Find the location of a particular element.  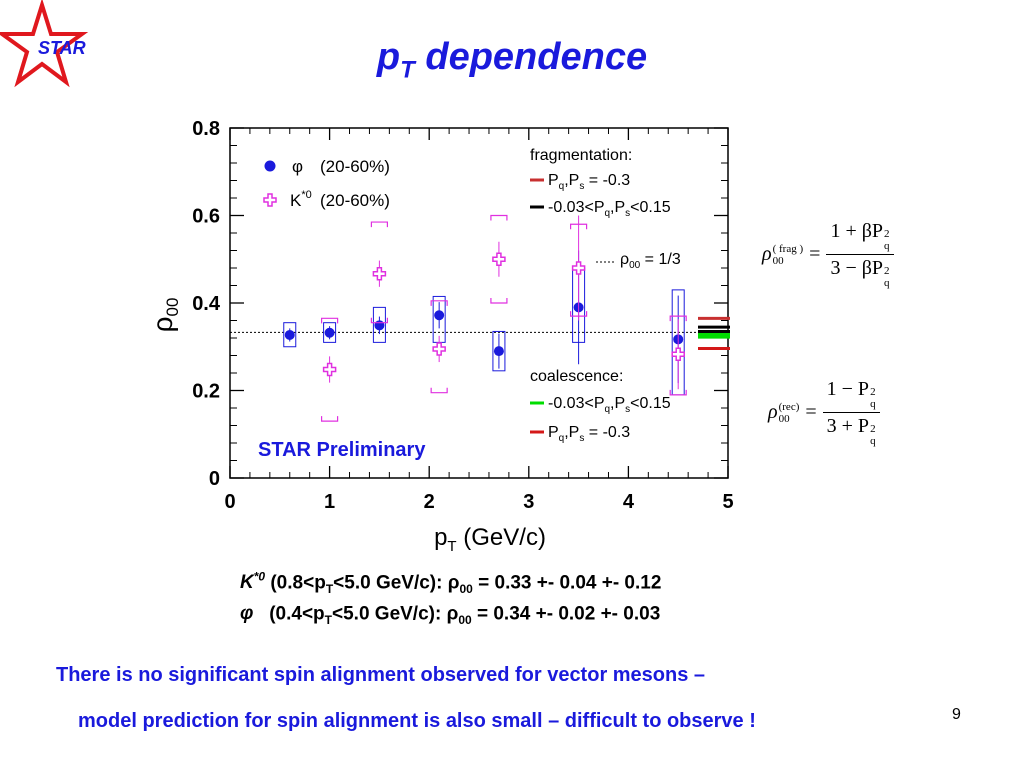

formula-frag-sub: 00 is located at coordinates (778, 260).